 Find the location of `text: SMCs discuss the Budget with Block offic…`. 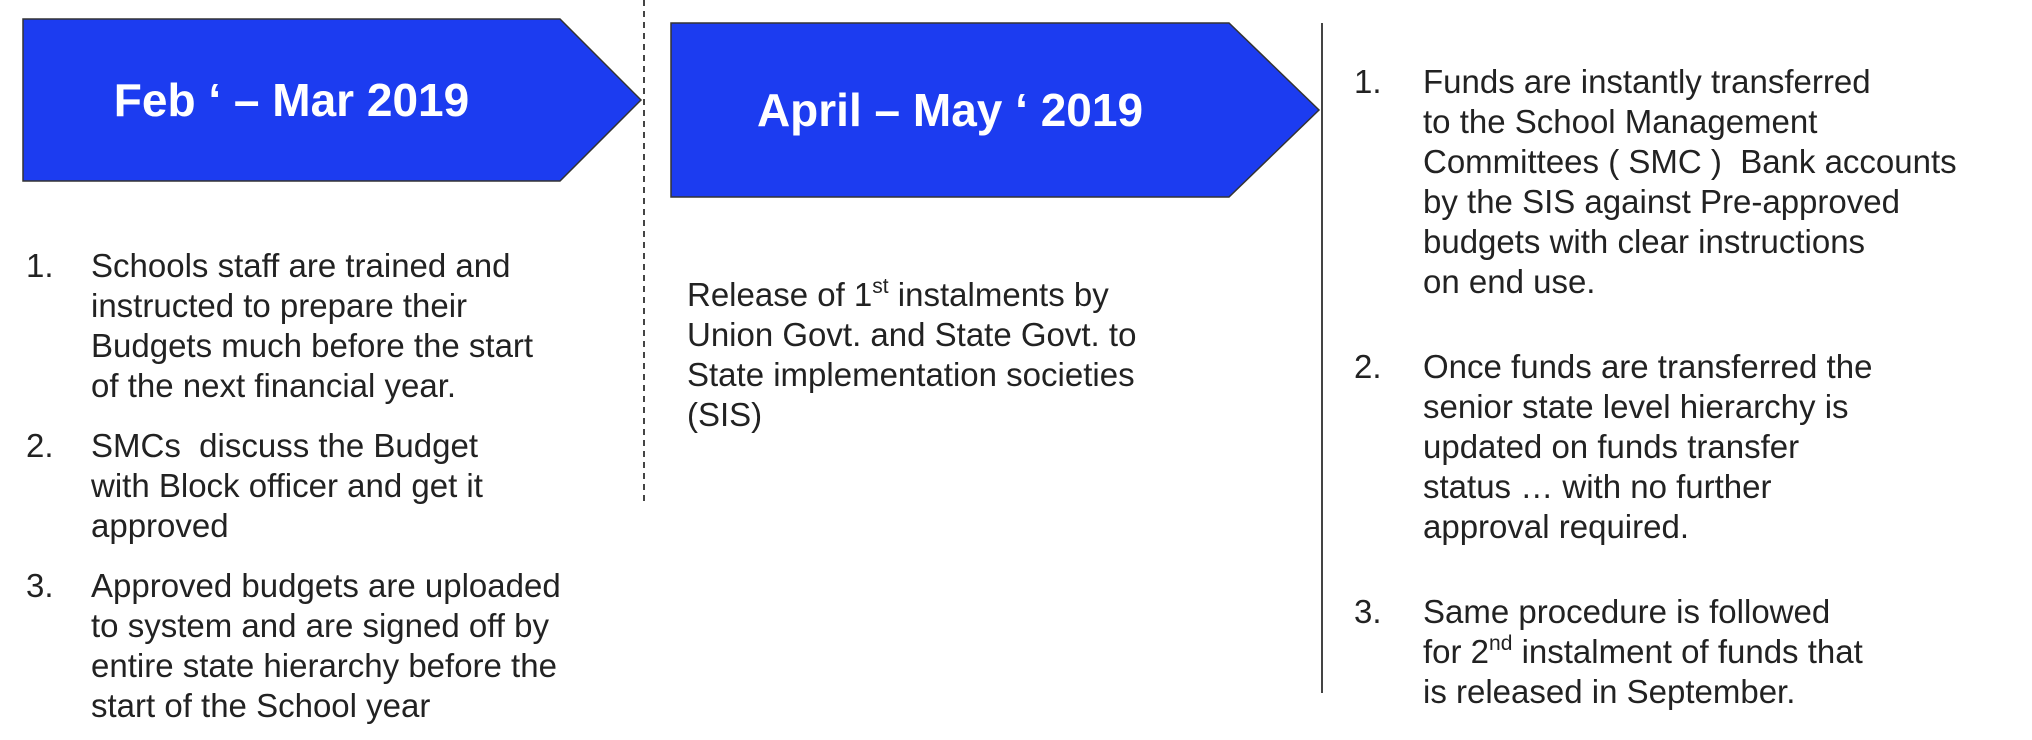

text: SMCs discuss the Budget with Block offic… is located at coordinates (287, 485).